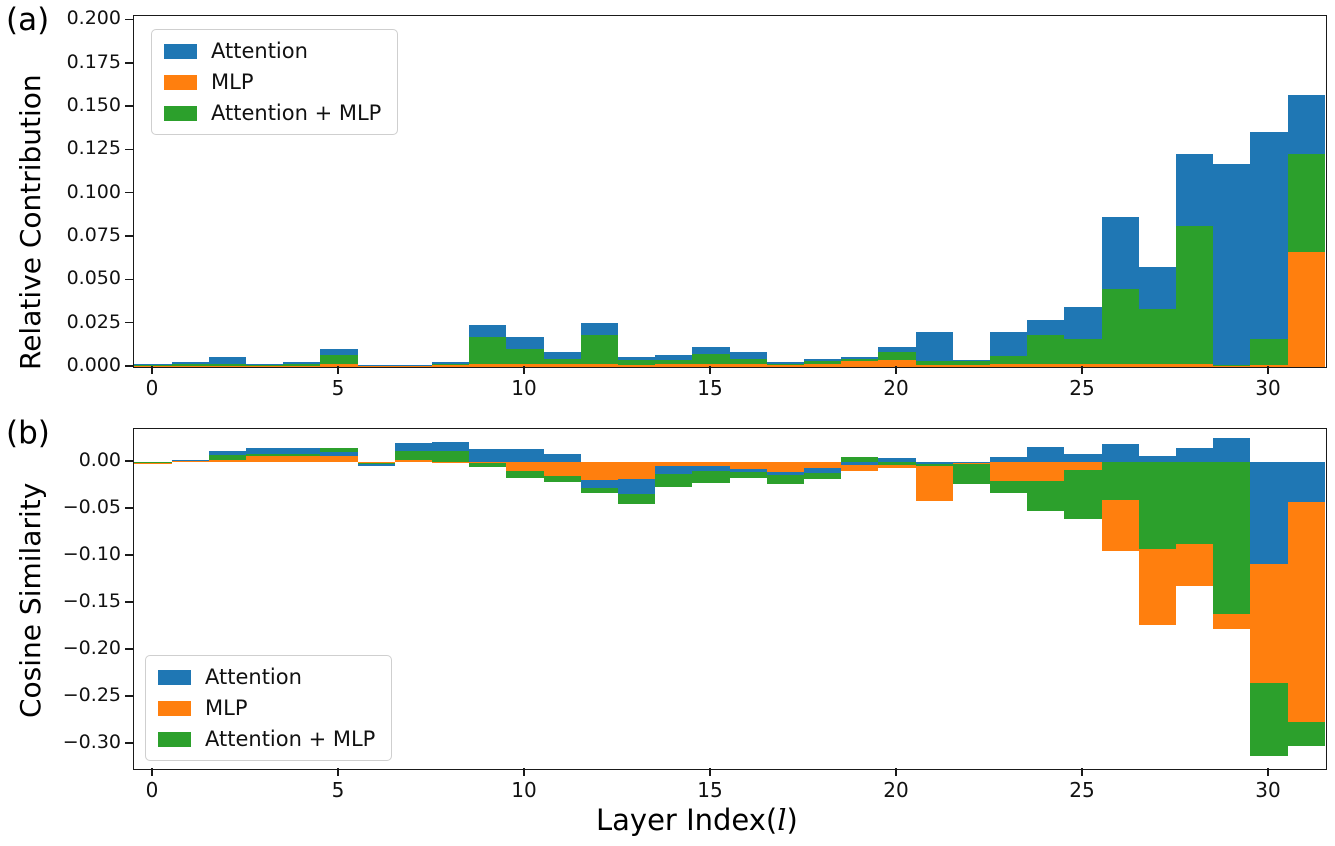 This screenshot has width=1335, height=846. I want to click on x-tick-label: 10, so click(524, 790).